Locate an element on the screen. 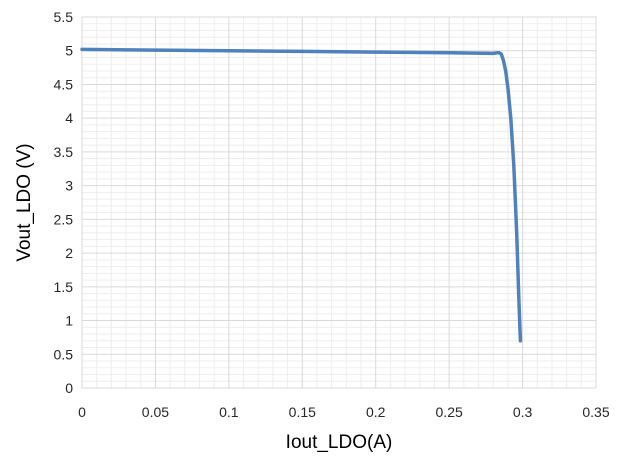  x-tick-label: 0.1 is located at coordinates (229, 412).